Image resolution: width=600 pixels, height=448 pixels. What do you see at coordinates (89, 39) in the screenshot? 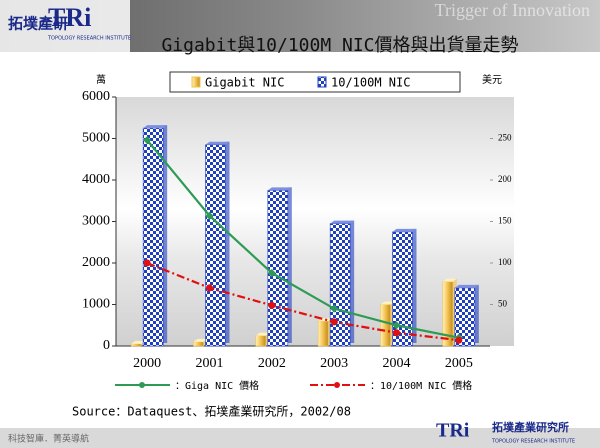
I see `logo-sub: TOPOLOGY RESEARCH INSTITUTE` at bounding box center [89, 39].